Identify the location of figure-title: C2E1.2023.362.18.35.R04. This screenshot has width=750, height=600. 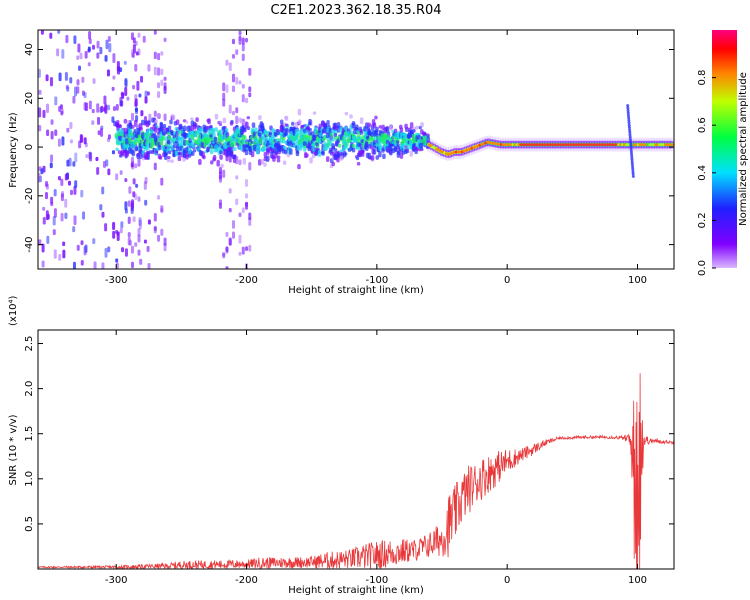
(355, 10).